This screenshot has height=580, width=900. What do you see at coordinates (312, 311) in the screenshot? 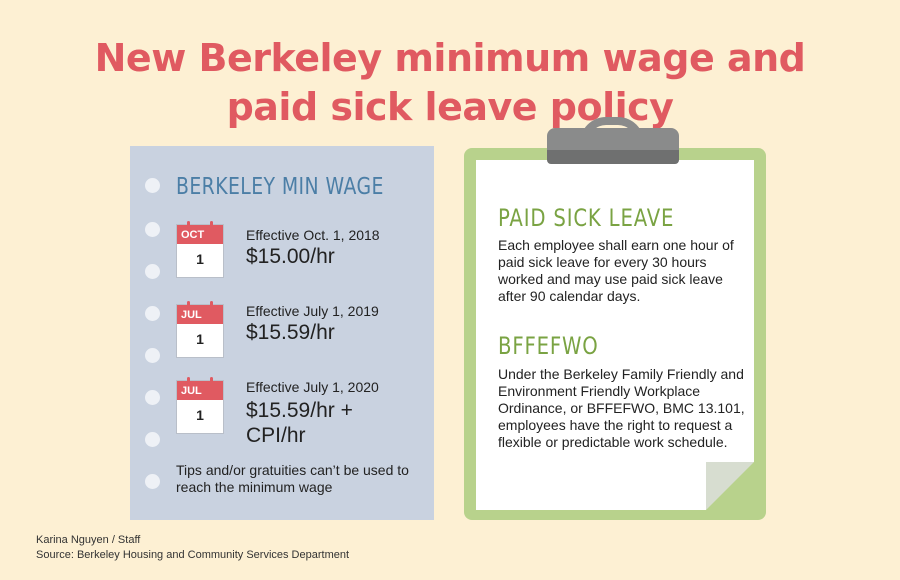
I see `effective-date: Effective July 1, 2019` at bounding box center [312, 311].